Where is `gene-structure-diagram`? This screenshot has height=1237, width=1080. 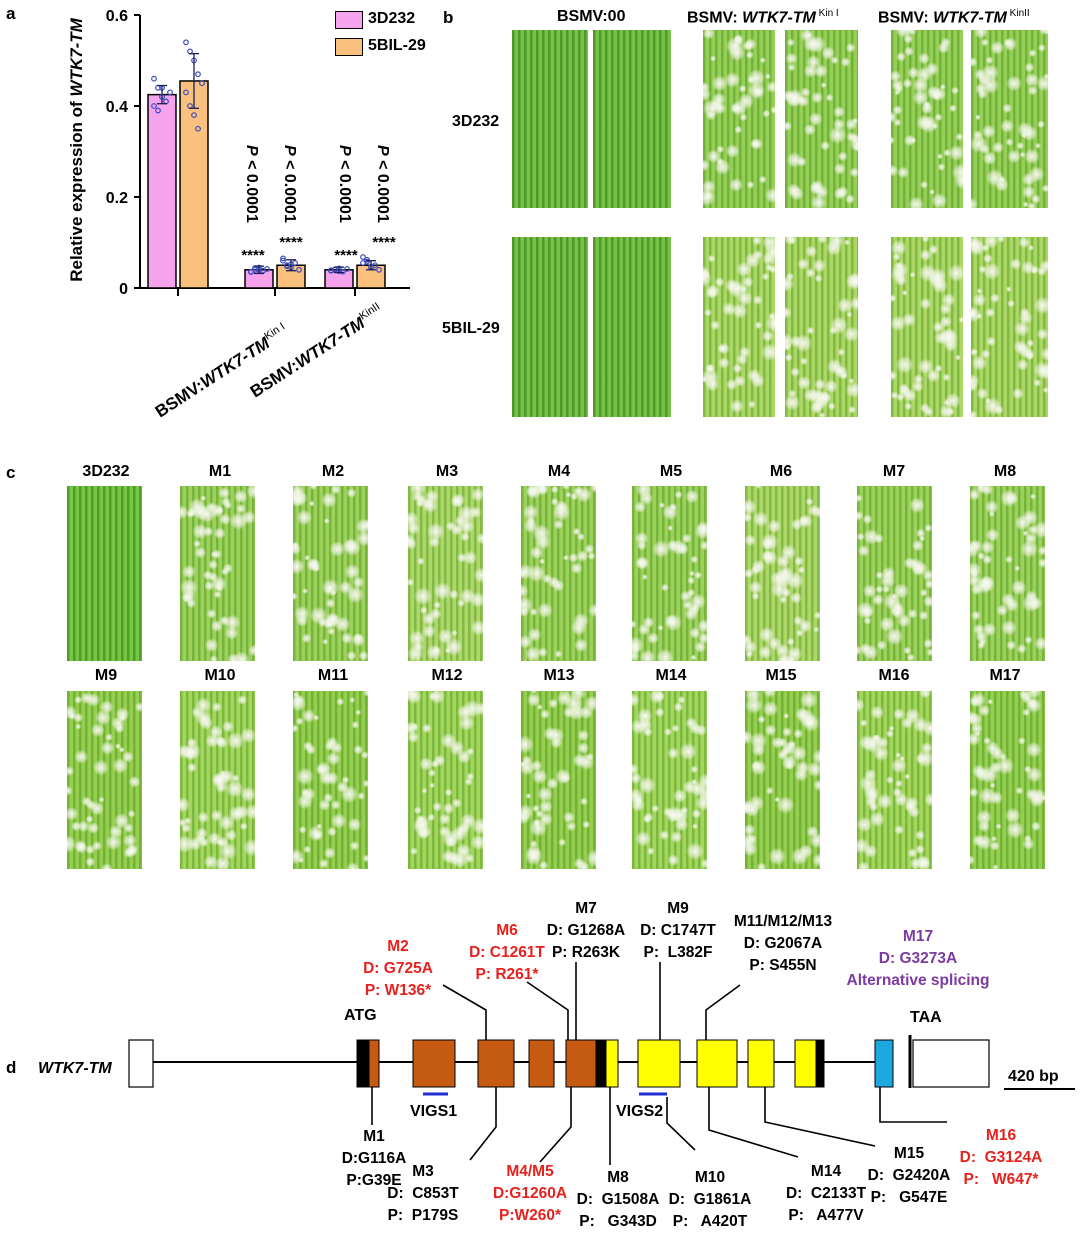
gene-structure-diagram is located at coordinates (601, 1063).